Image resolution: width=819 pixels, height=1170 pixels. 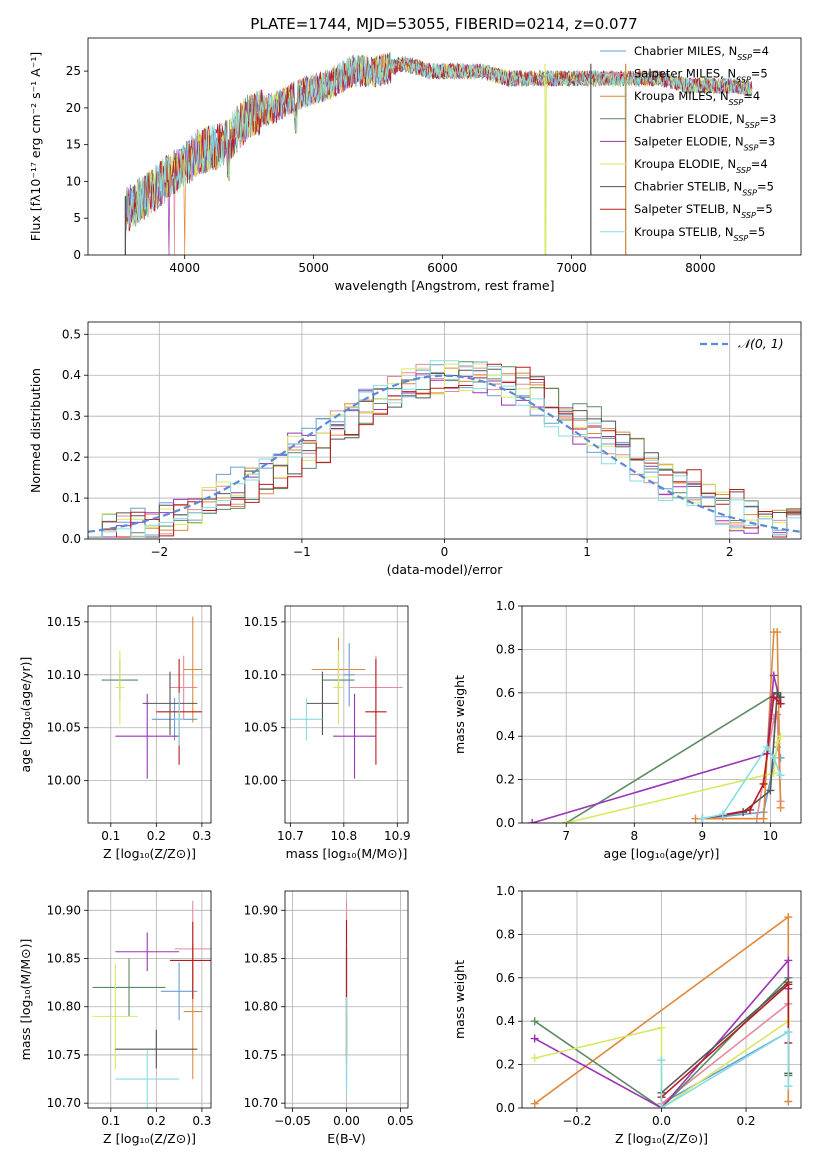 What do you see at coordinates (73, 108) in the screenshot?
I see `y-tick-label: 20` at bounding box center [73, 108].